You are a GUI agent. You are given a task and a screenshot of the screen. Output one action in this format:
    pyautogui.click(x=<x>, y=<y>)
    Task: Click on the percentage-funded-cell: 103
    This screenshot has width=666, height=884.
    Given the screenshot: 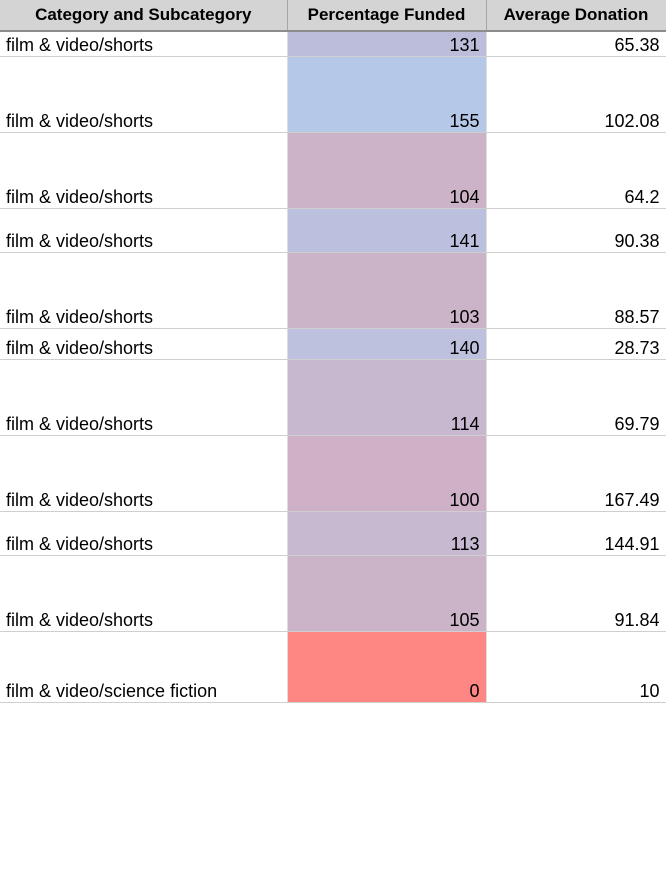 What is the action you would take?
    pyautogui.click(x=387, y=290)
    